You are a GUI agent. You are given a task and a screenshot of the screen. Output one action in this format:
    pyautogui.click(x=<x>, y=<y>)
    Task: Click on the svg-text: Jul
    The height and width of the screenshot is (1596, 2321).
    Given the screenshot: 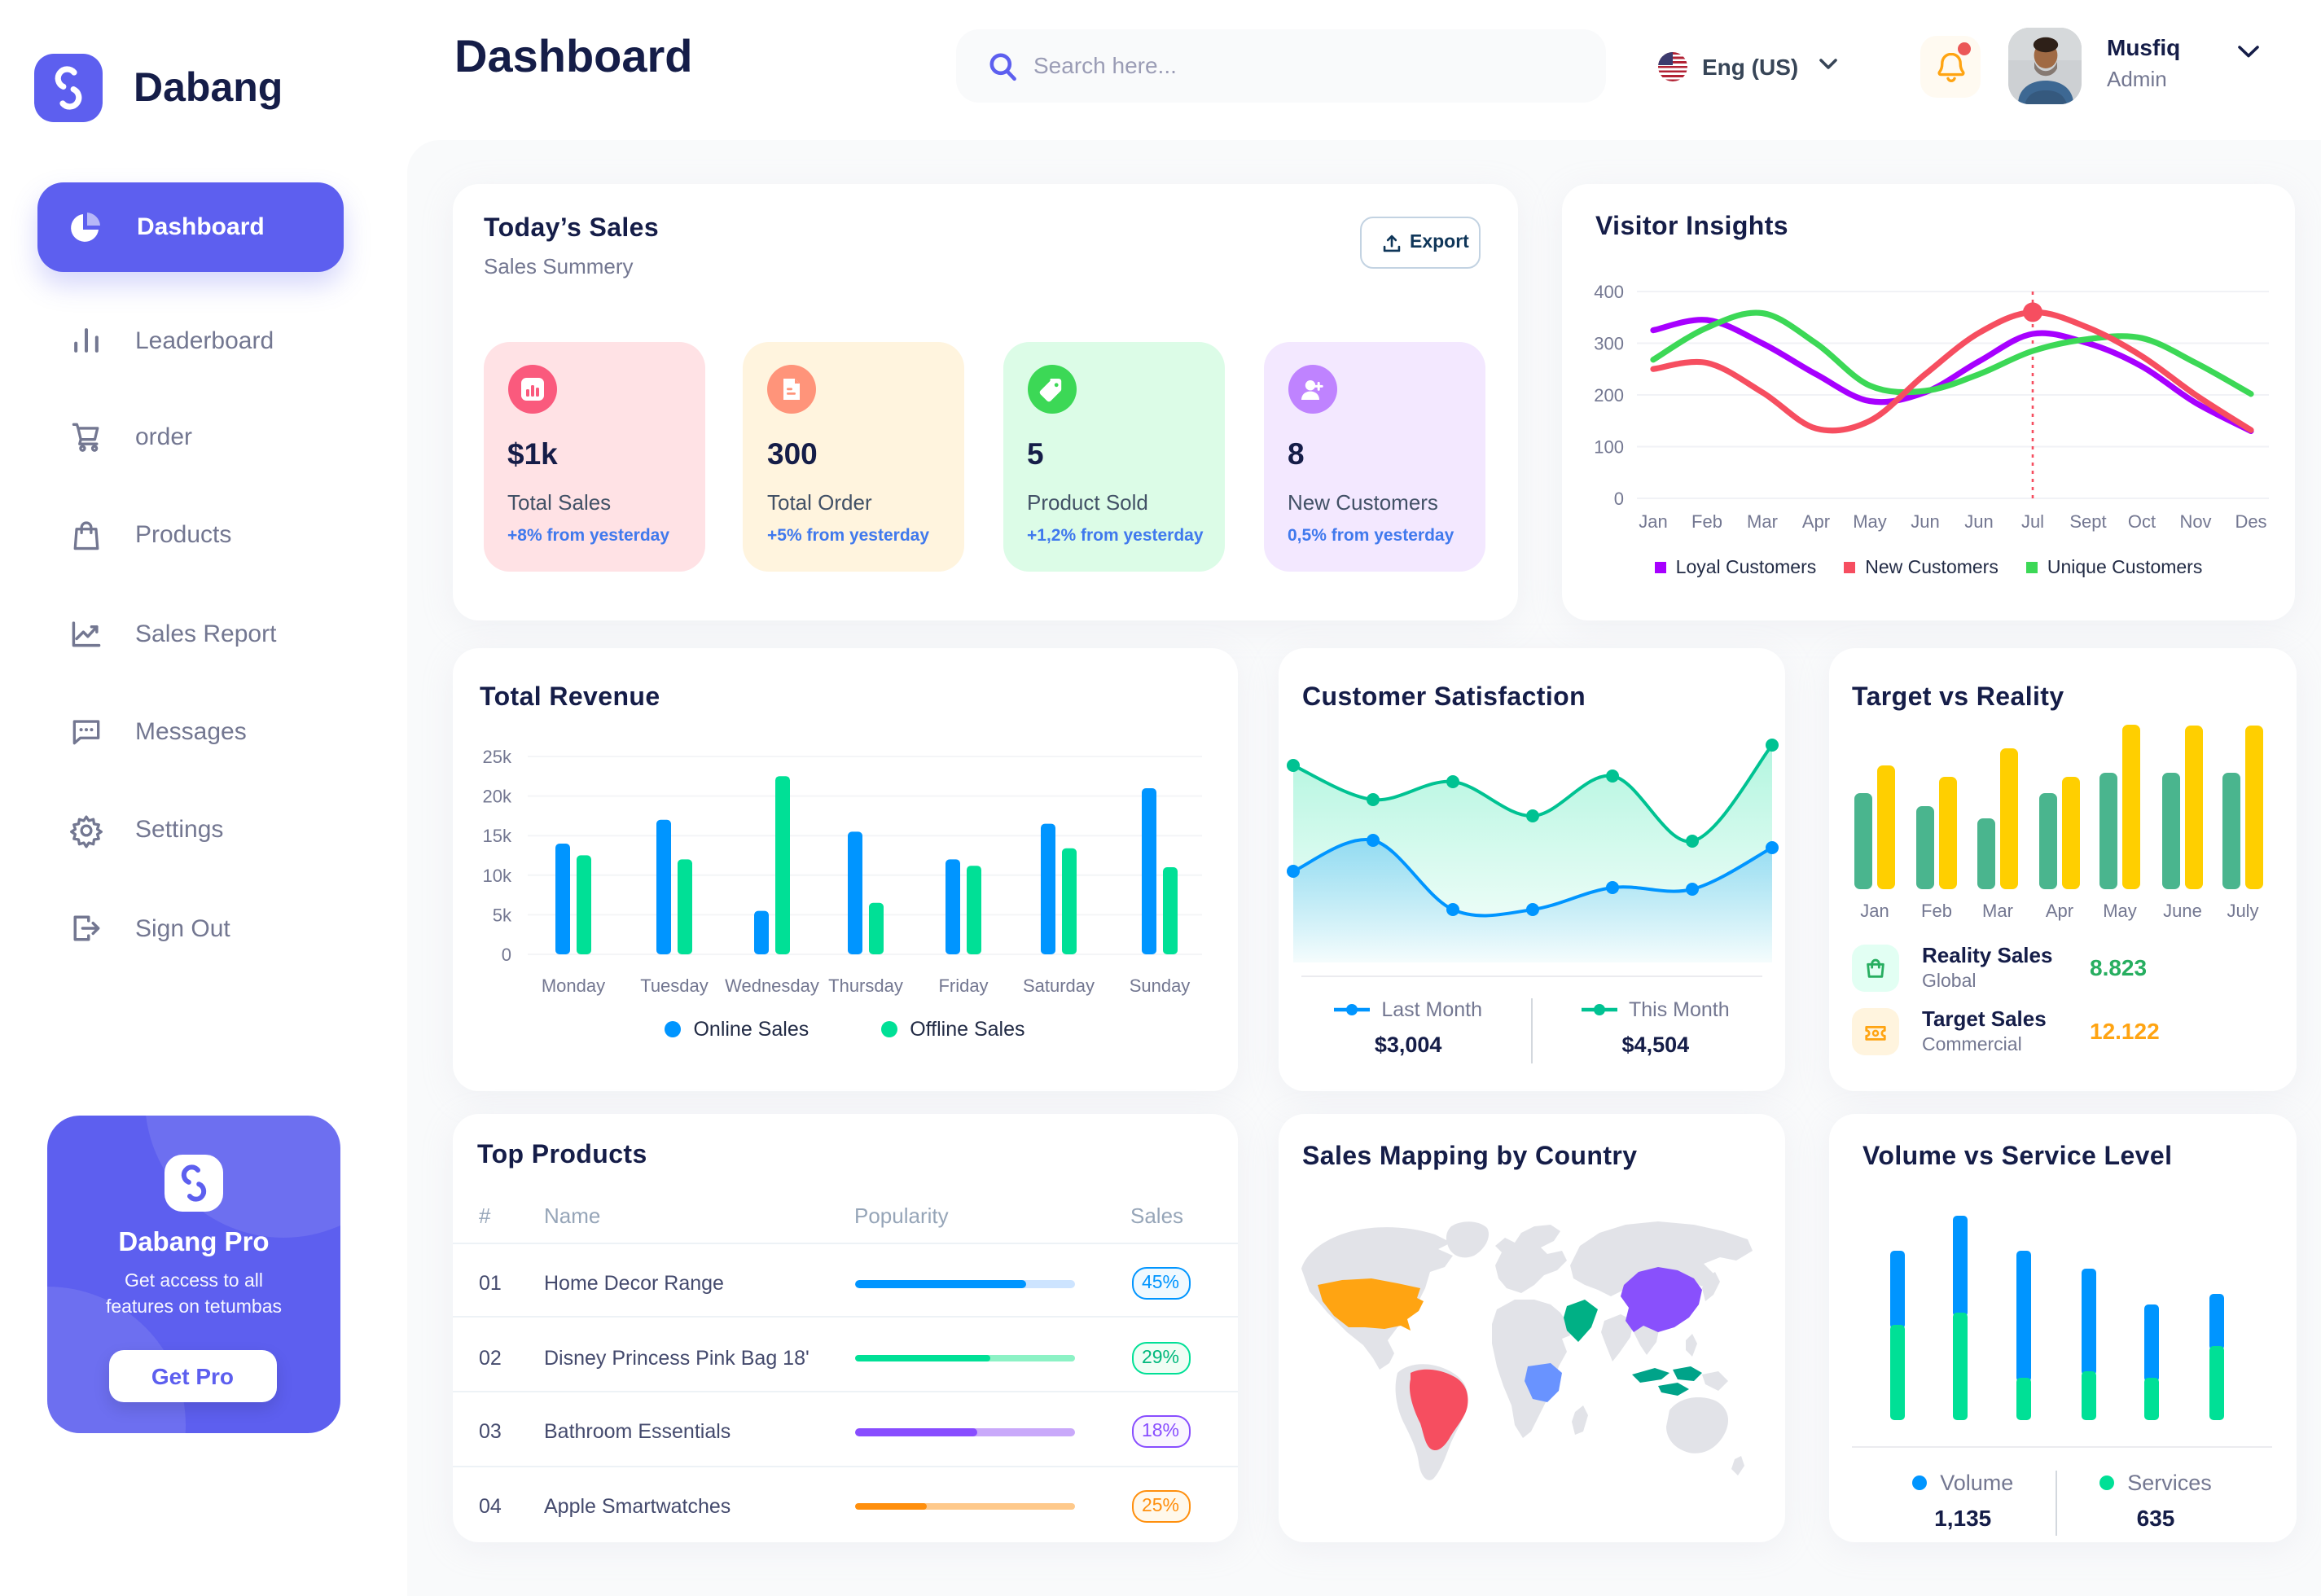 What is the action you would take?
    pyautogui.click(x=2032, y=521)
    